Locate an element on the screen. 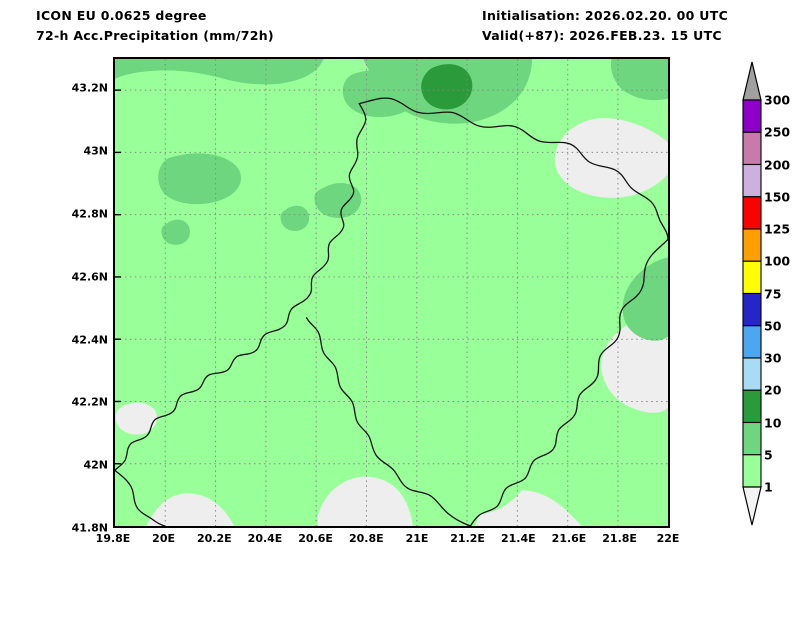 This screenshot has height=618, width=800. ytick-label: 43N is located at coordinates (95, 151).